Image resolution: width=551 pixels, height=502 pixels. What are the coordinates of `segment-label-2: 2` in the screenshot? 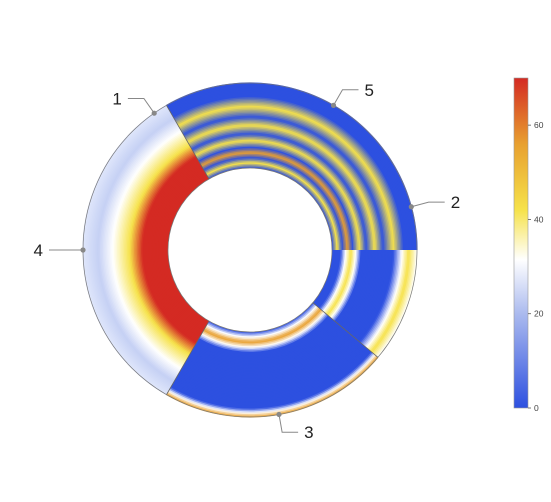 It's located at (434, 202).